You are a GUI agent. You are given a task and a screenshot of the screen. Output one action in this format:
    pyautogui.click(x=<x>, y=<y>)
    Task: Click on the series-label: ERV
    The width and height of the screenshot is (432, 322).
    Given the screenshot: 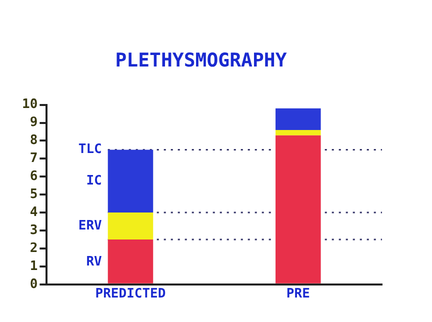 What is the action you would take?
    pyautogui.click(x=90, y=226)
    